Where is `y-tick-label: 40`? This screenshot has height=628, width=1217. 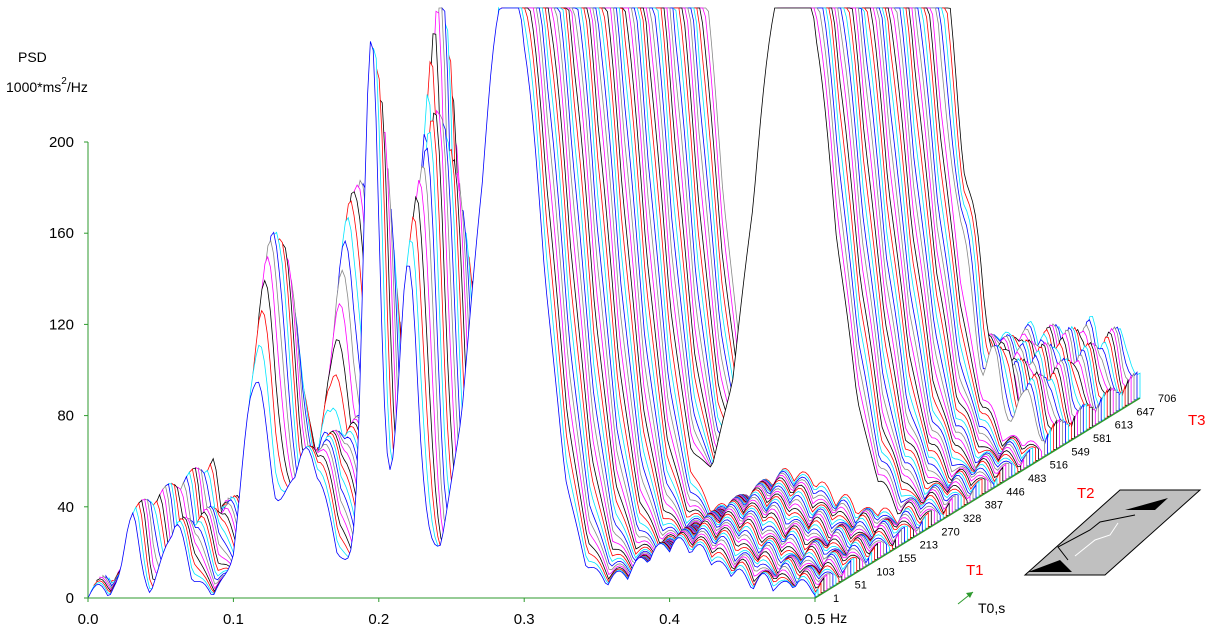 y-tick-label: 40 is located at coordinates (65, 507).